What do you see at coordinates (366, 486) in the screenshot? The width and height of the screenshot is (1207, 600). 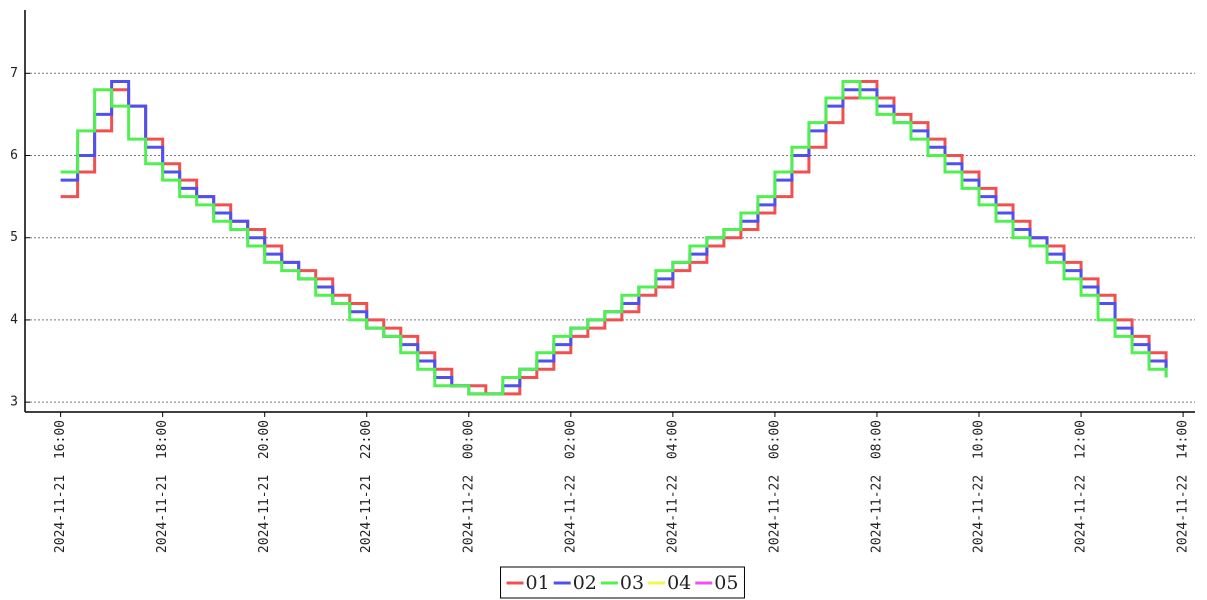 I see `x-tick-label: 2024-11-21 22:00` at bounding box center [366, 486].